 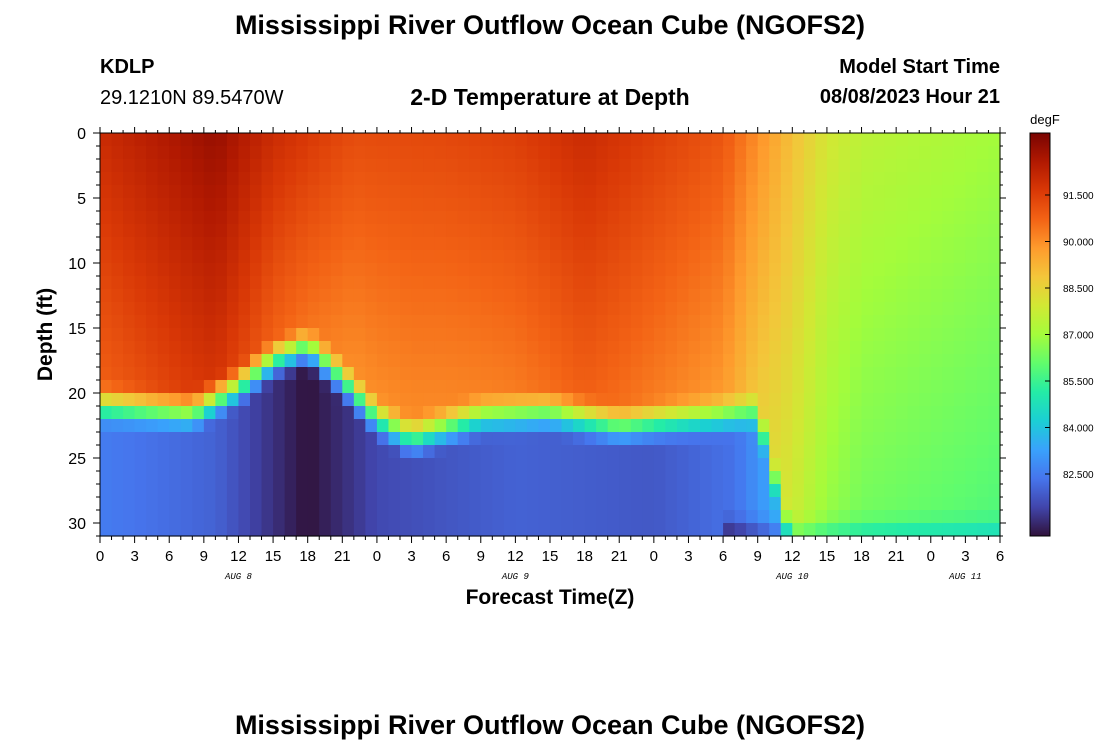 I want to click on x-axis-label: Forecast Time(Z), so click(x=550, y=597).